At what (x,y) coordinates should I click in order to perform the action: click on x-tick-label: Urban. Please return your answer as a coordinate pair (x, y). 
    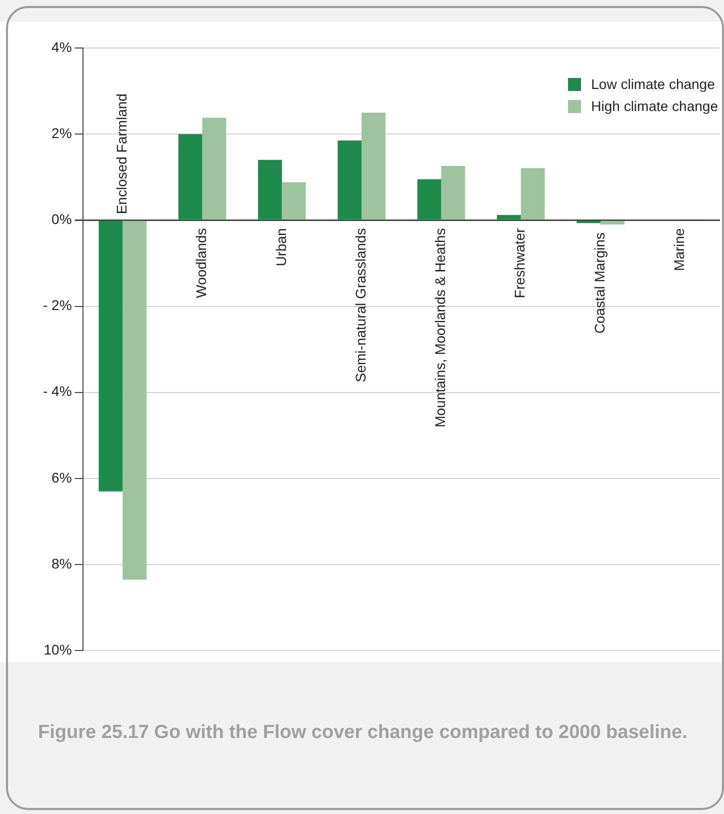
    Looking at the image, I should click on (280, 247).